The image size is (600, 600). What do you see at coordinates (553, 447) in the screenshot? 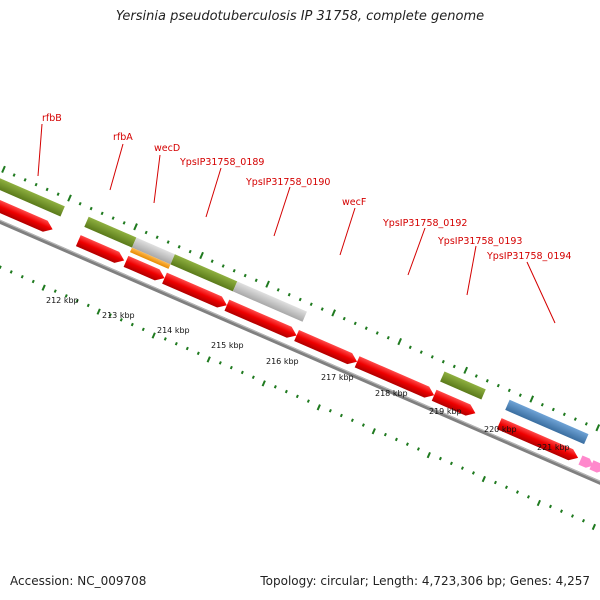
I see `kbp-label: 221 kbp` at bounding box center [553, 447].